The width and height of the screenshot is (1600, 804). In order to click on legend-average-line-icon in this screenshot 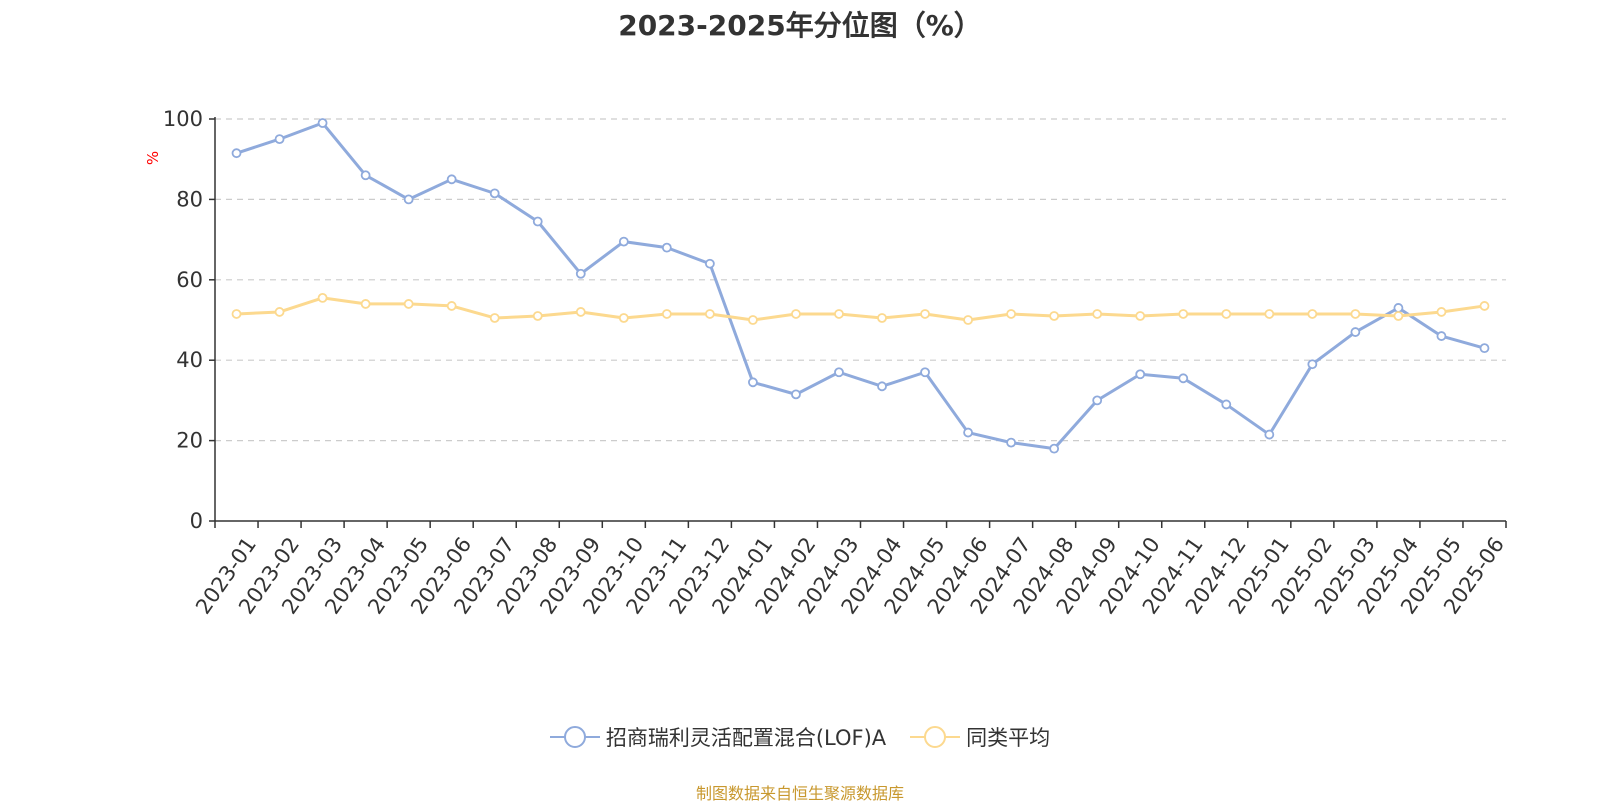, I will do `click(935, 737)`.